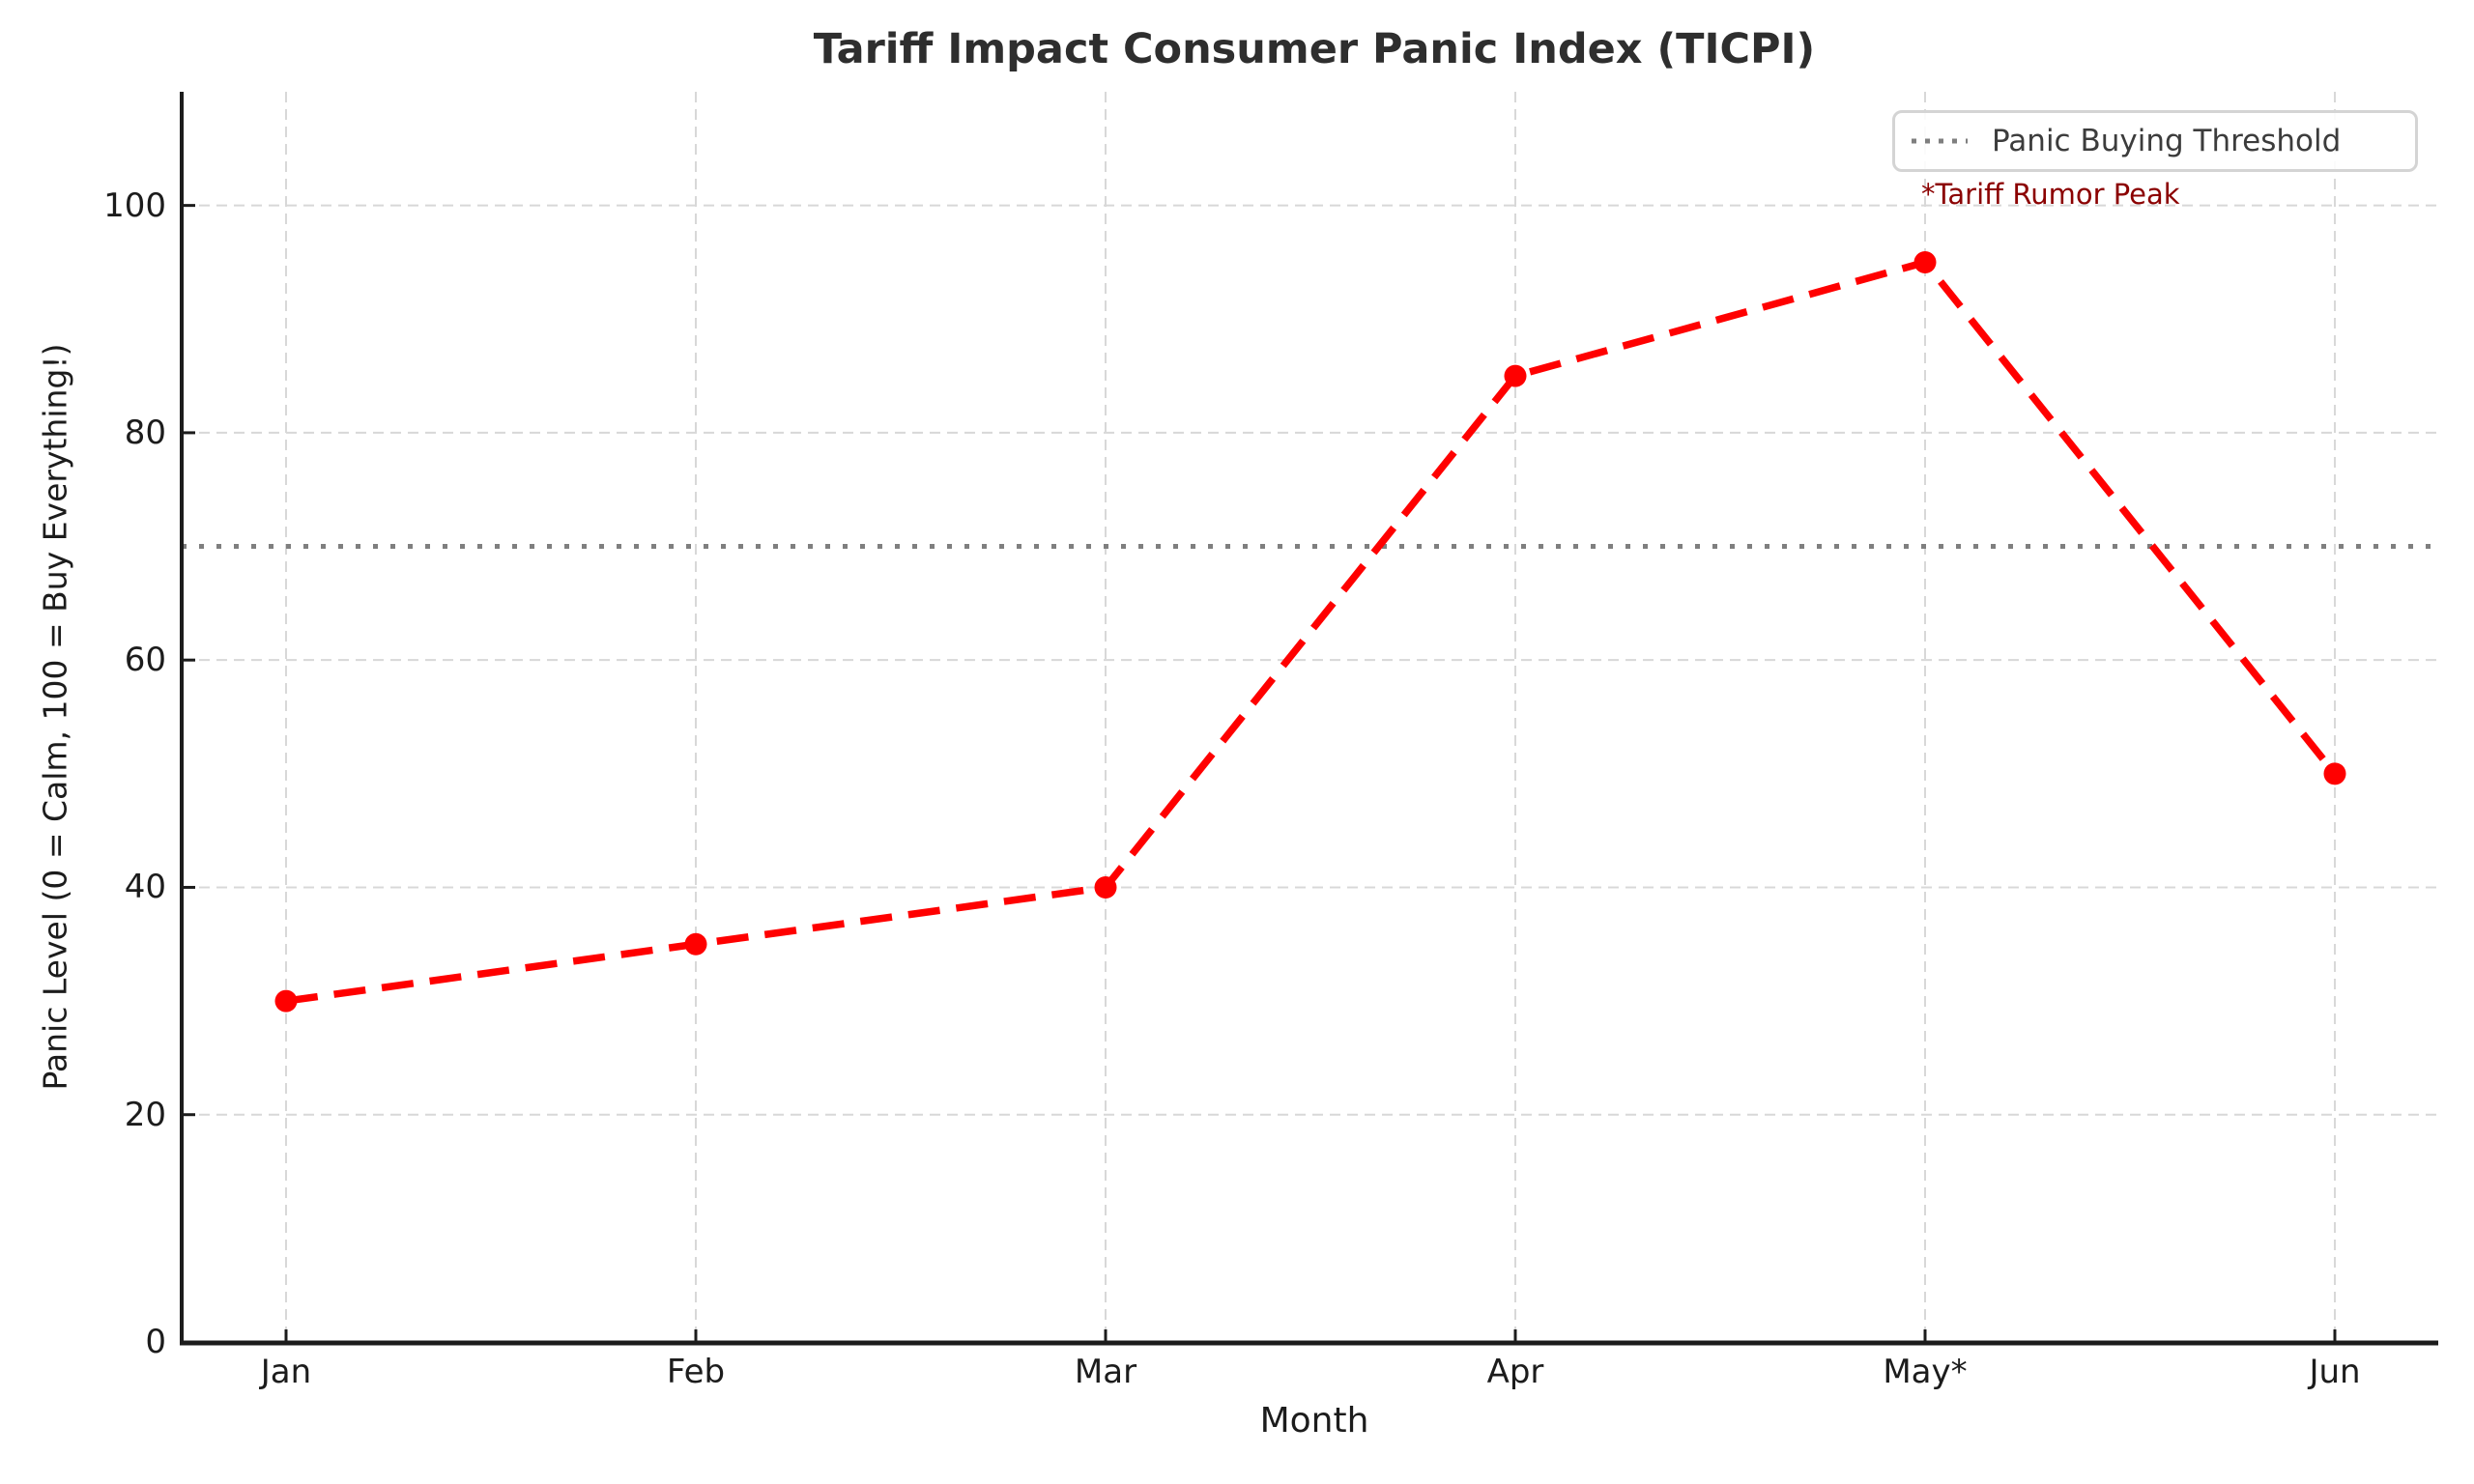 The image size is (2474, 1484). What do you see at coordinates (145, 1114) in the screenshot?
I see `ytick-label-20: 20` at bounding box center [145, 1114].